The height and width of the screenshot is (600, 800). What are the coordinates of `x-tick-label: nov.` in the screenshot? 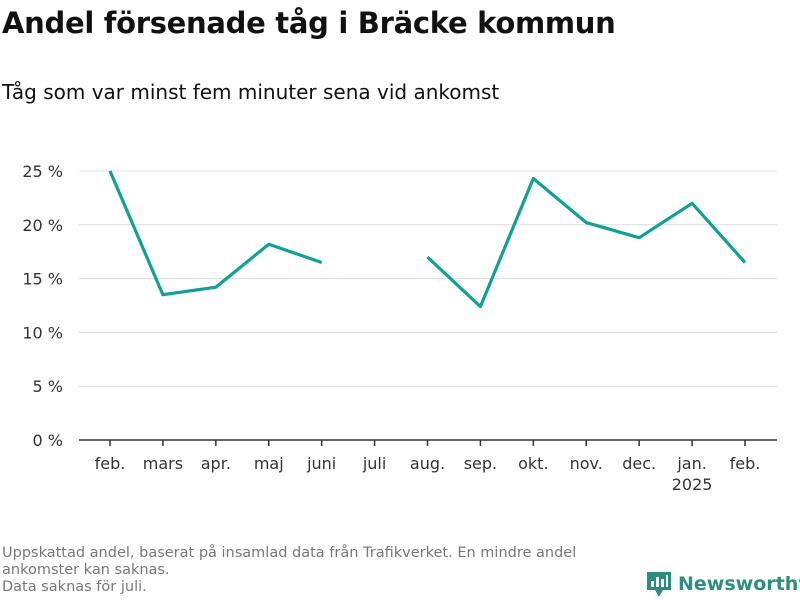 It's located at (586, 463).